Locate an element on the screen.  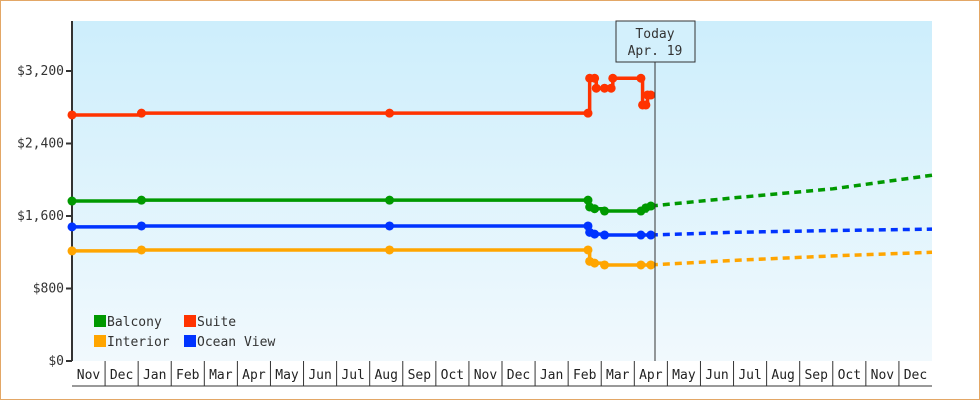
series-ocean-view is located at coordinates (500, 230).